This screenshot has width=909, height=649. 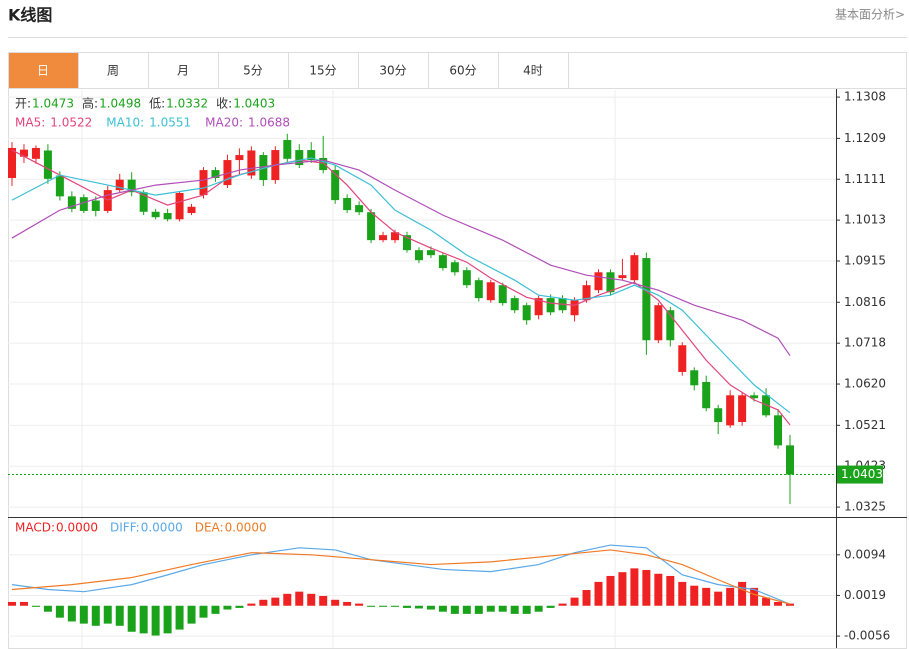 I want to click on tab: 4时, so click(x=533, y=71).